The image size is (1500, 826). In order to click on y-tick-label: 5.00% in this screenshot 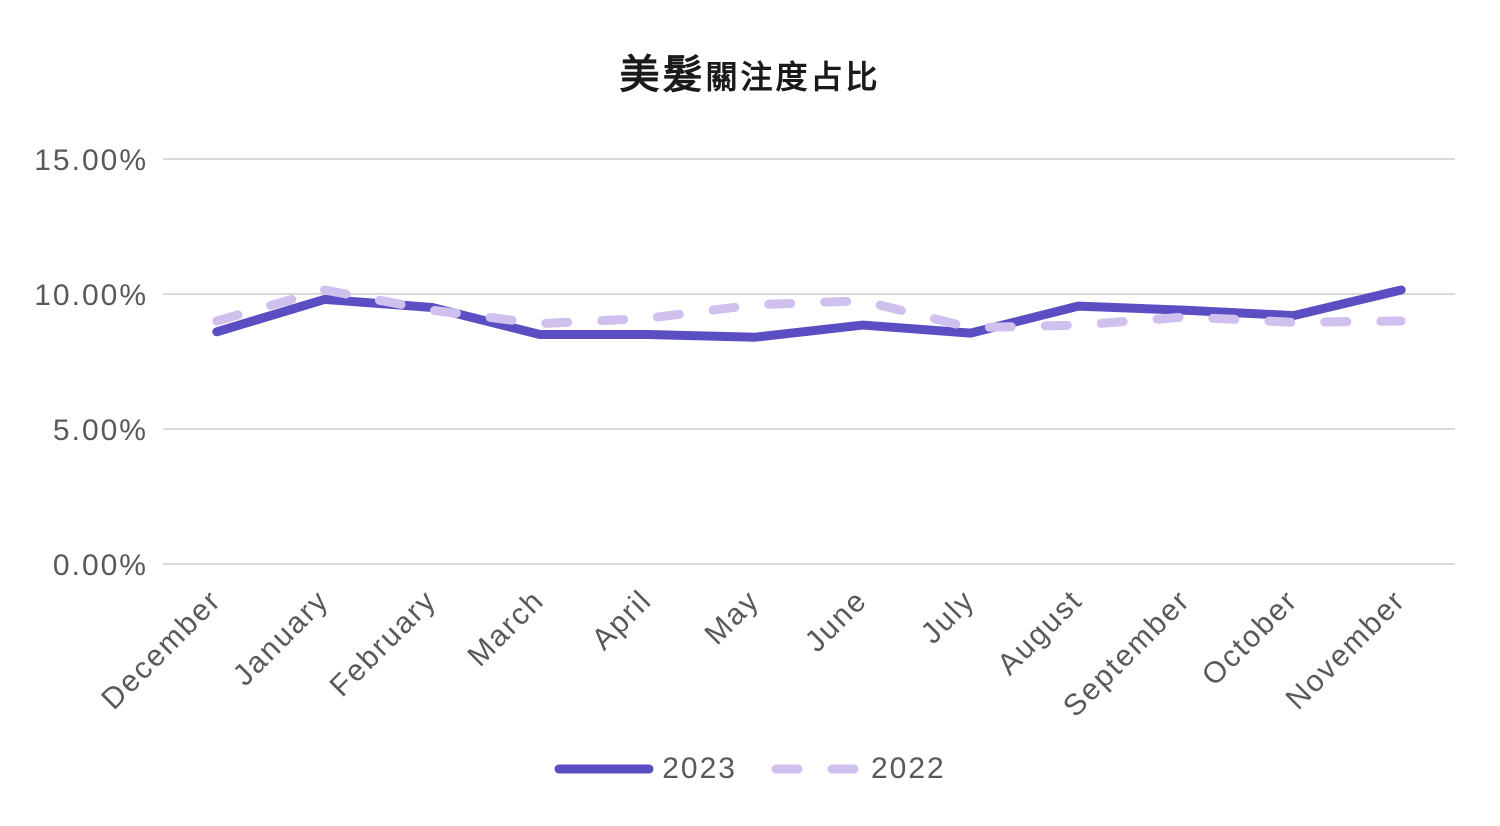, I will do `click(100, 430)`.